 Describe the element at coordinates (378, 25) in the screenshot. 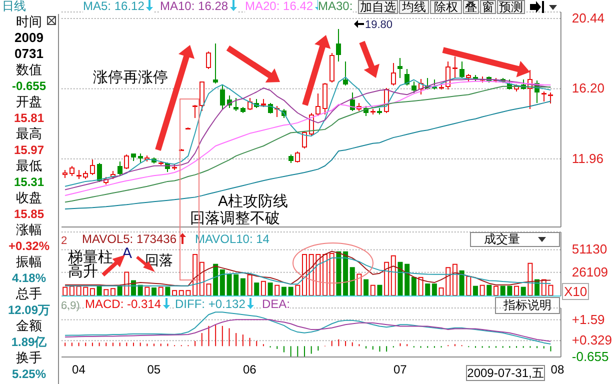

I see `annotation: 19.80` at that location.